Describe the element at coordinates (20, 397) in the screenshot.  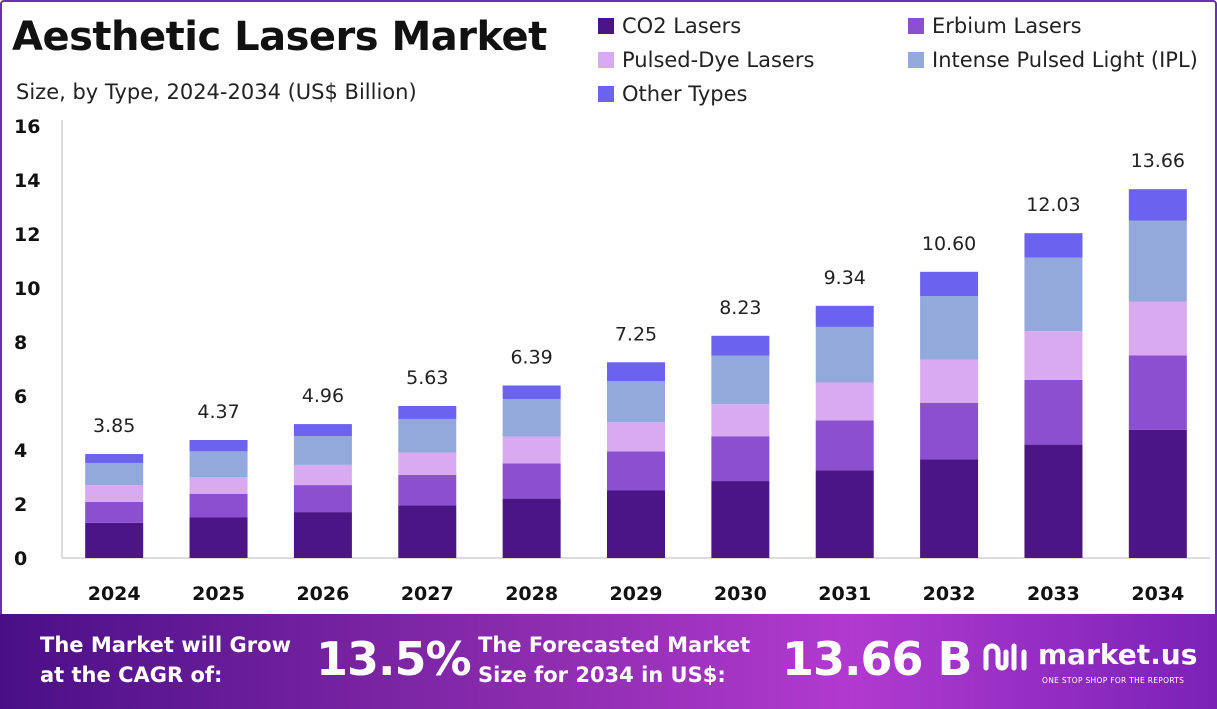
I see `y-tick-label: 6` at that location.